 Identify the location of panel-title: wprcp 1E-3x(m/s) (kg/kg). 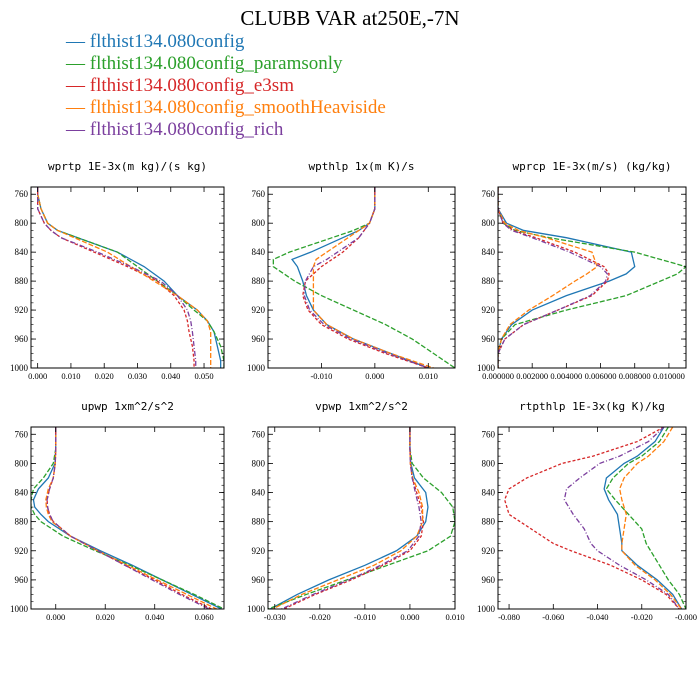
(592, 166).